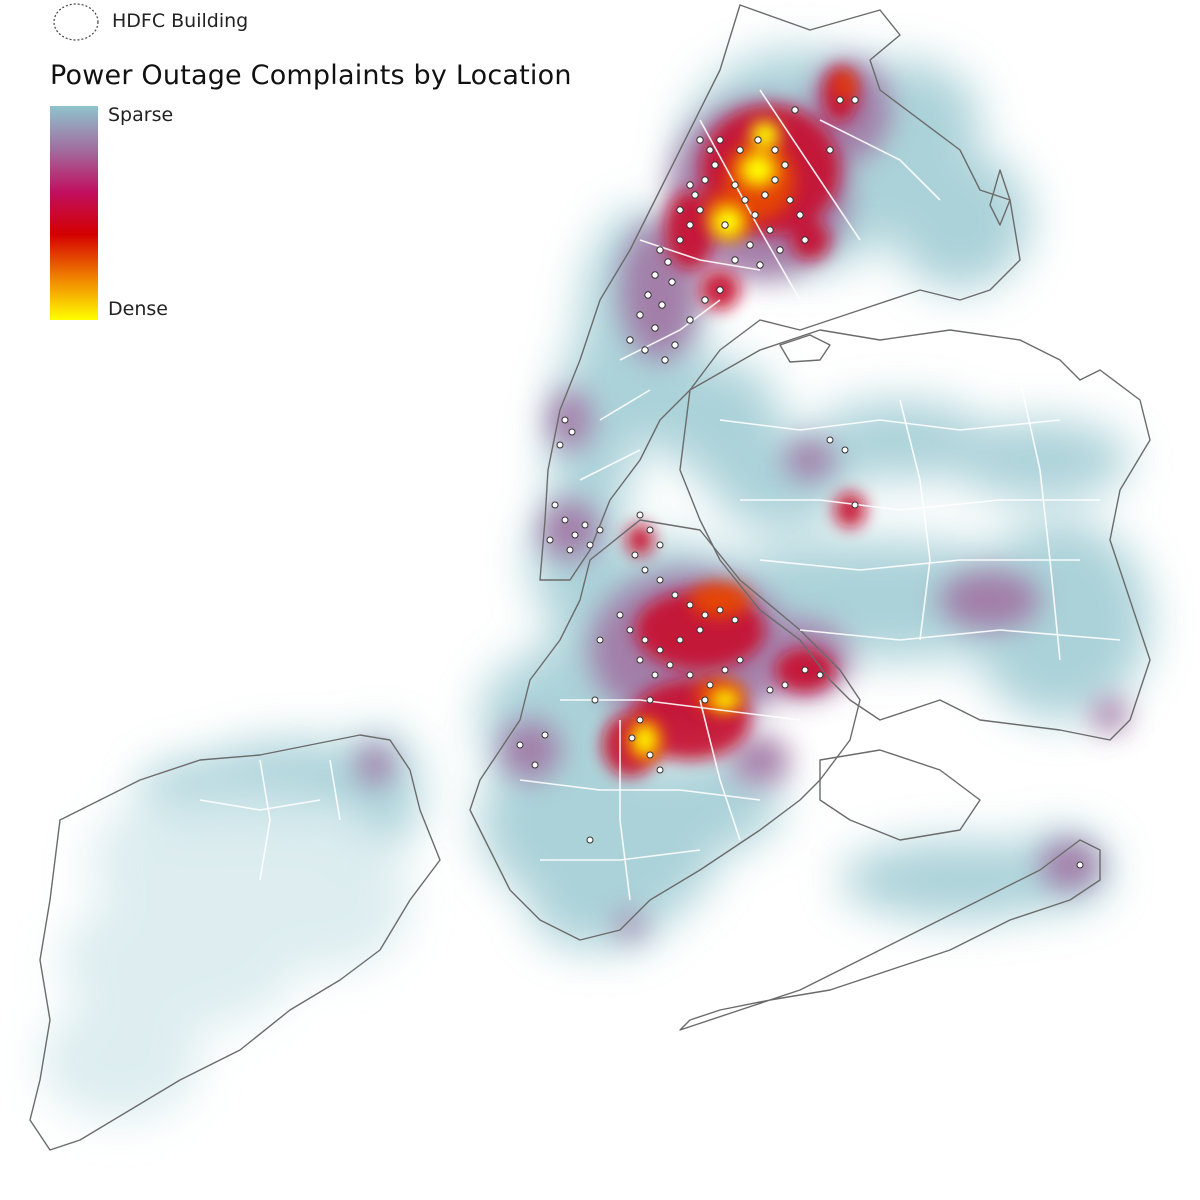  Describe the element at coordinates (900, 795) in the screenshot. I see `jamaica-bay-islands` at that location.